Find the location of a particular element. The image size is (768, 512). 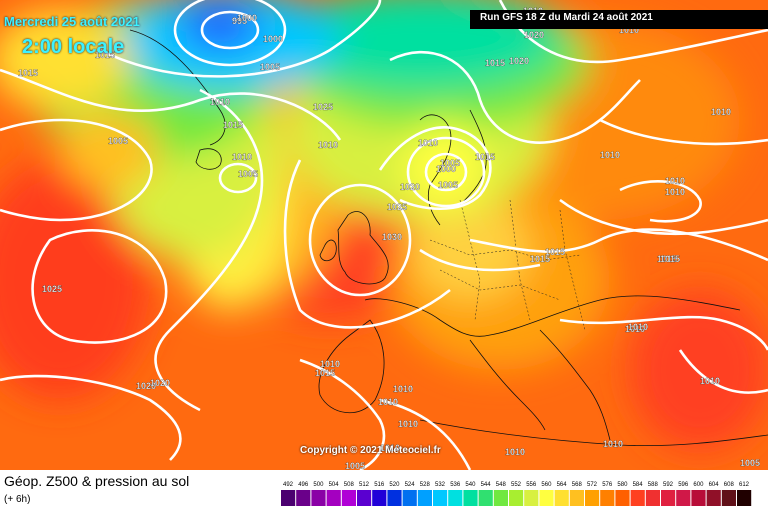

scale-tick-label: 612 is located at coordinates (744, 485).